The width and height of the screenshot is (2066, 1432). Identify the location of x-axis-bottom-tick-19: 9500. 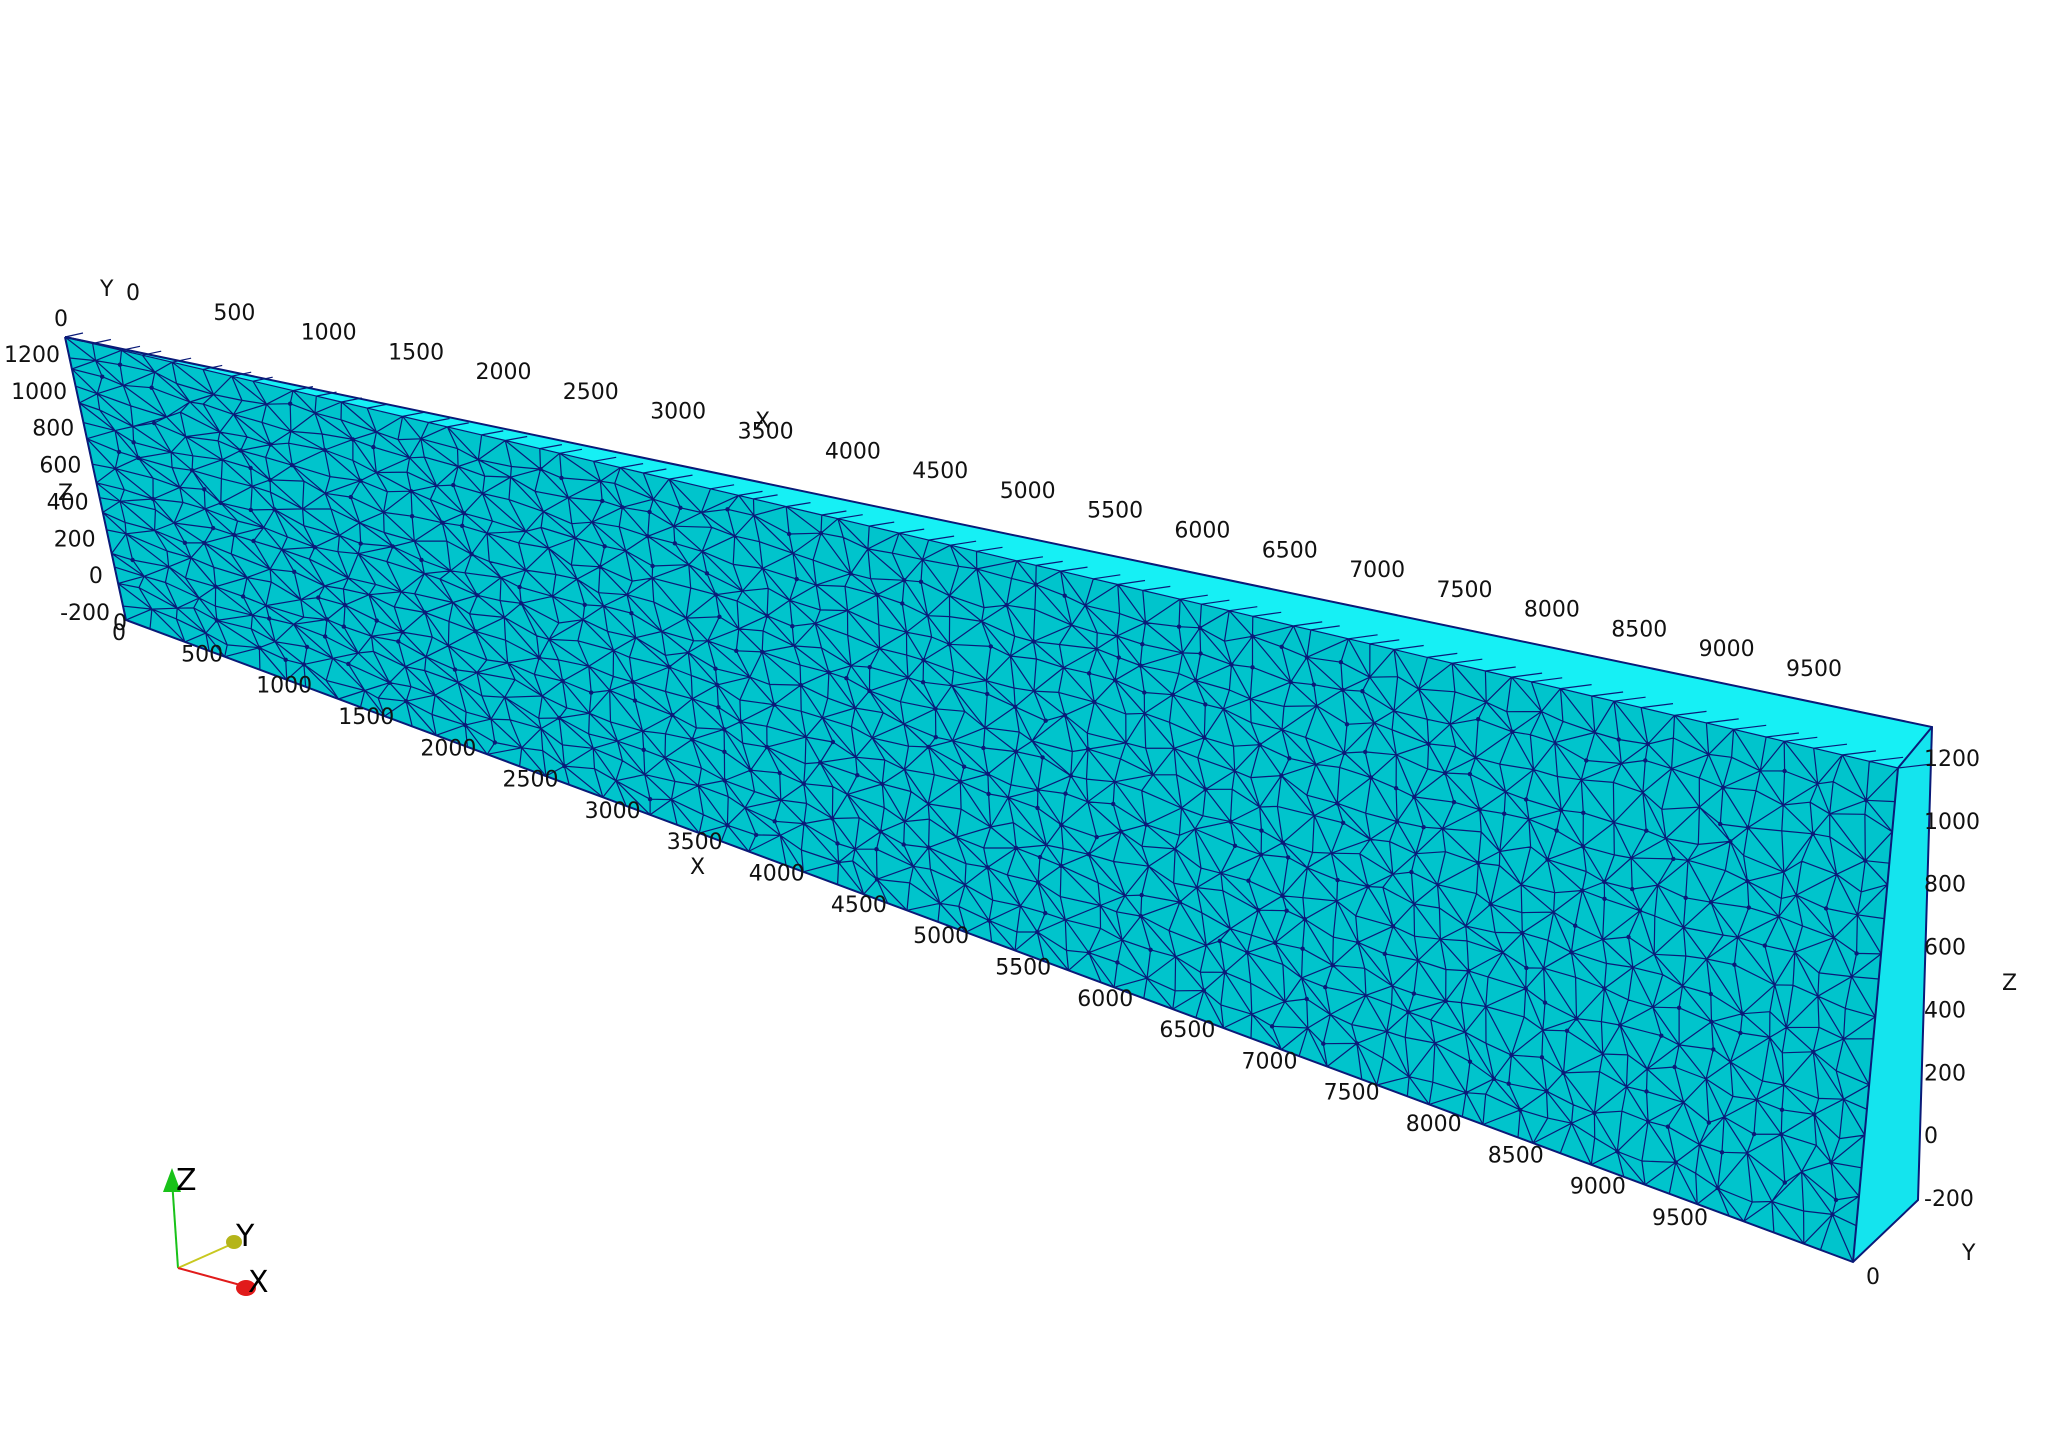
(1680, 1218).